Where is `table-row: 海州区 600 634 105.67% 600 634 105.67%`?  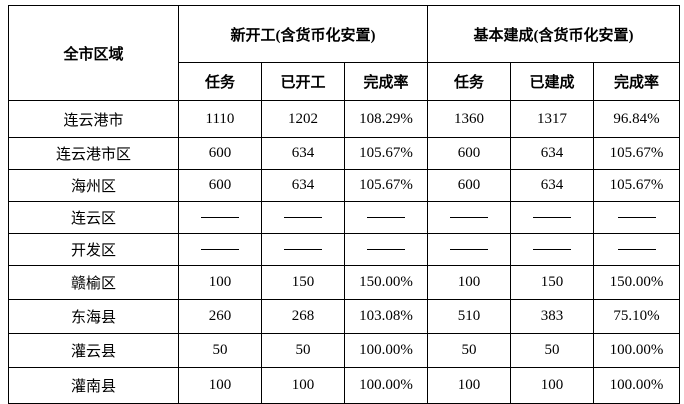
table-row: 海州区 600 634 105.67% 600 634 105.67% is located at coordinates (344, 185).